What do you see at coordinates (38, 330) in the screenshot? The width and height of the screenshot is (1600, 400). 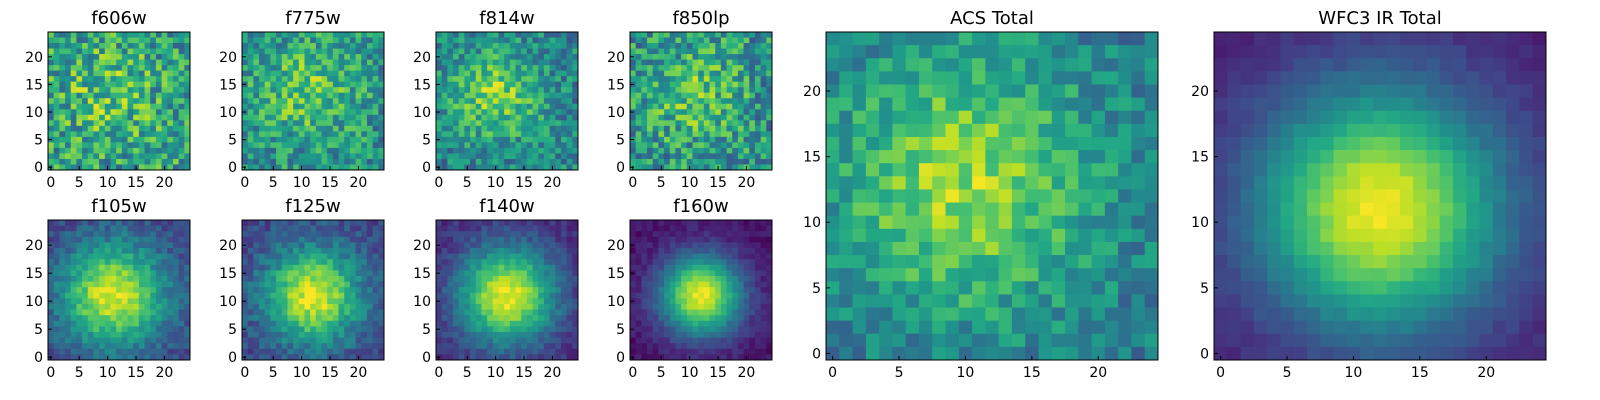 I see `y-tick-label: 5` at bounding box center [38, 330].